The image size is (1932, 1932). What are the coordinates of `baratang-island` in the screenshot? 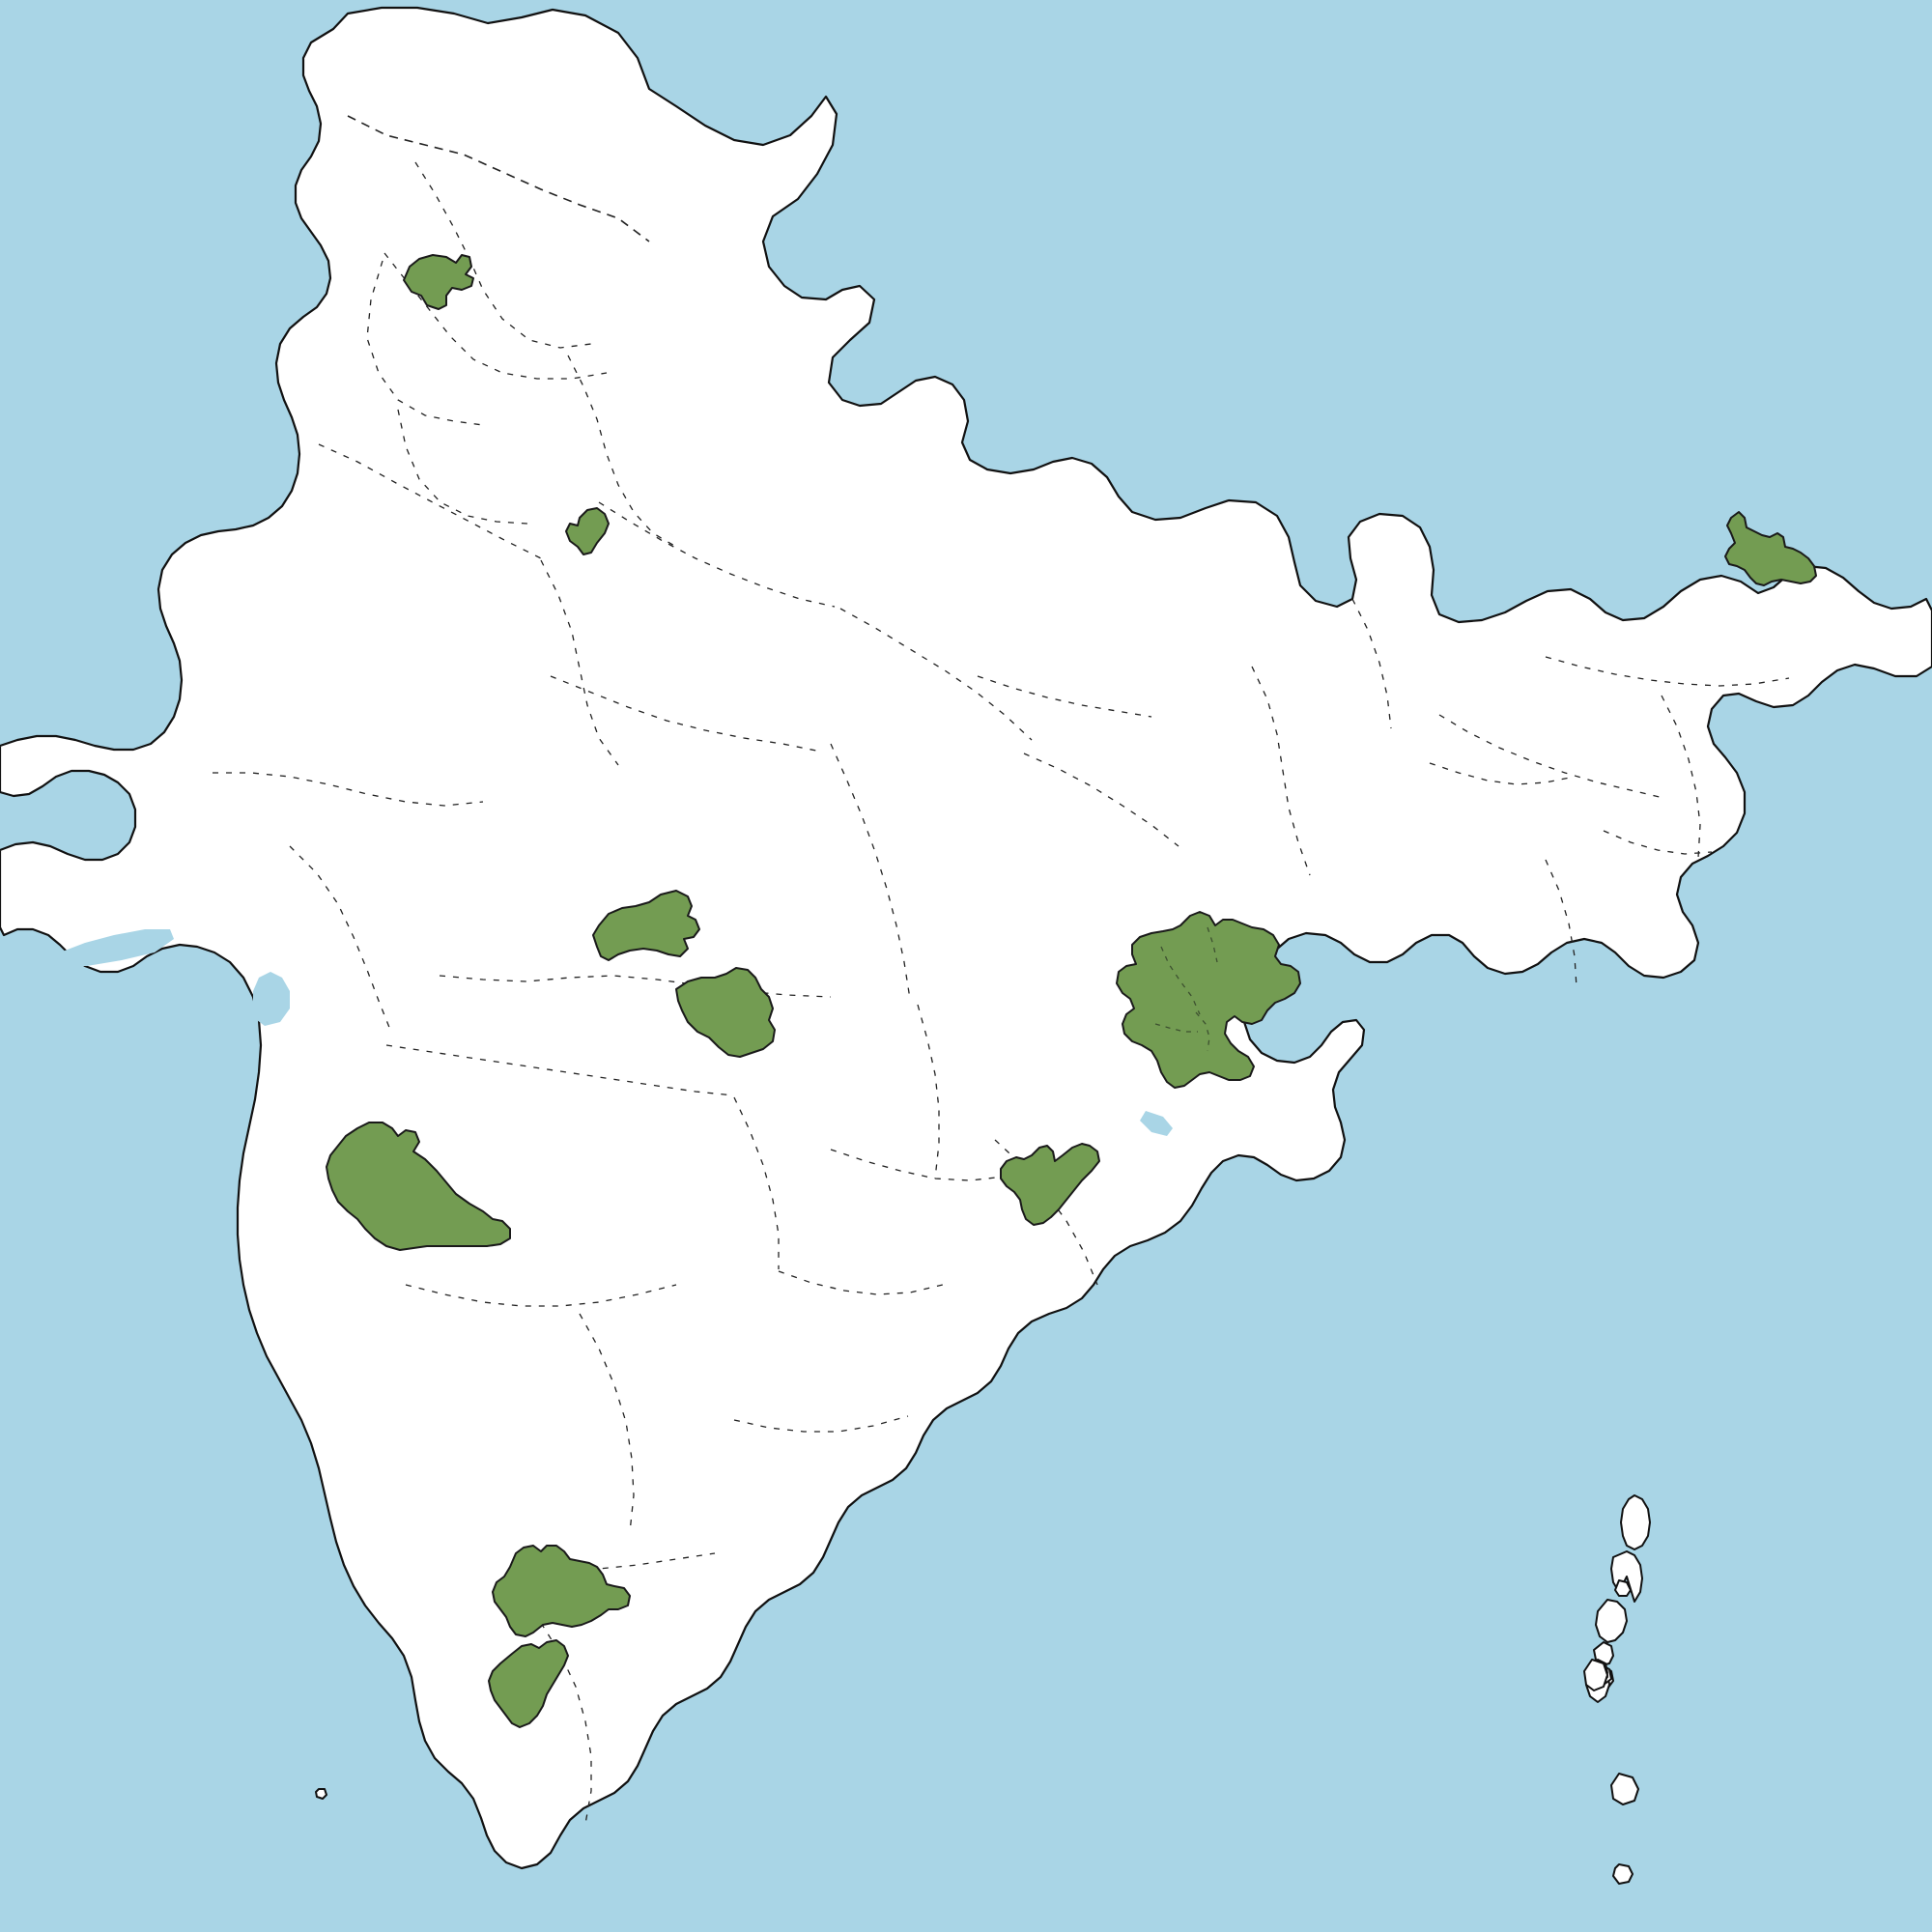 It's located at (1623, 1588).